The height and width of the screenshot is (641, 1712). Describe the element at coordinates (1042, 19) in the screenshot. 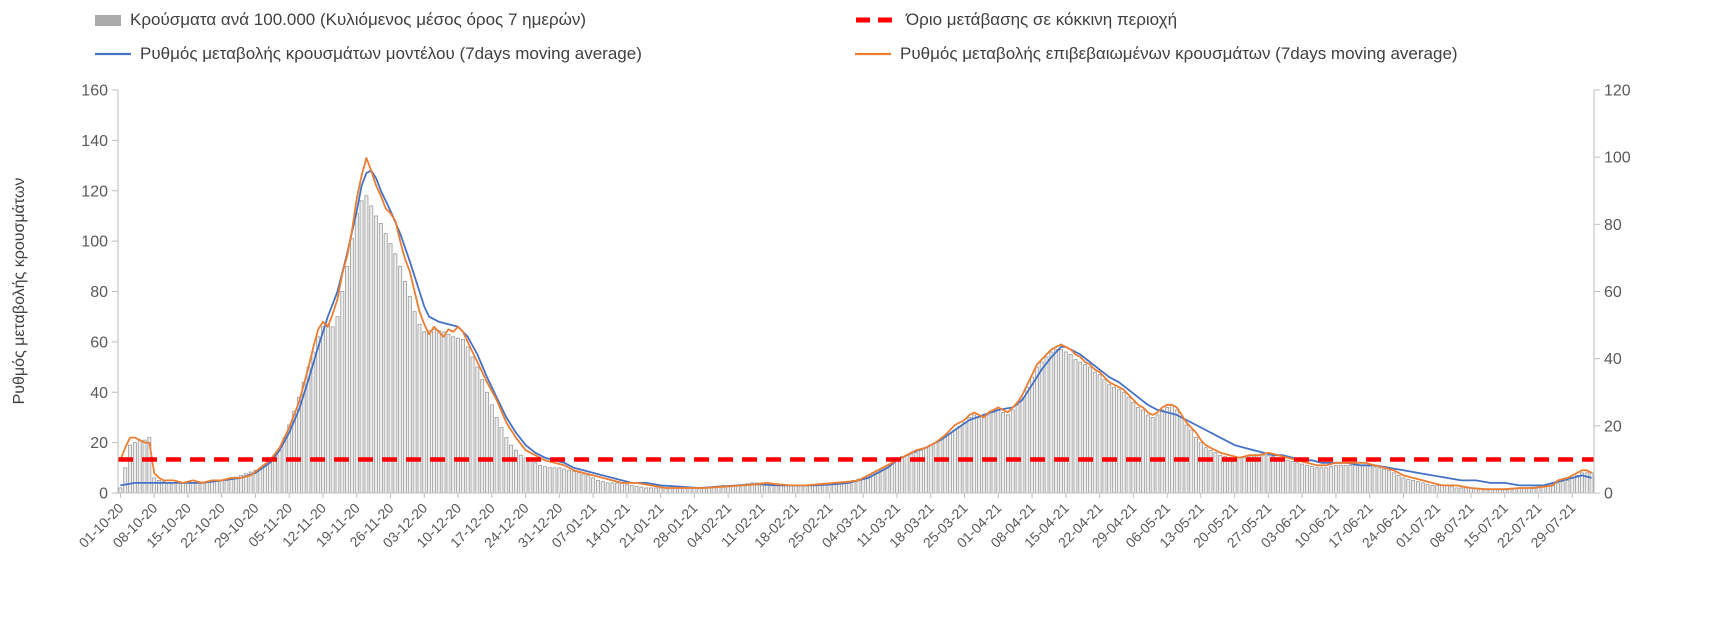

I see `legend-label-threshold: Όριο μετάβασης σε κόκκινη περιοχή` at that location.